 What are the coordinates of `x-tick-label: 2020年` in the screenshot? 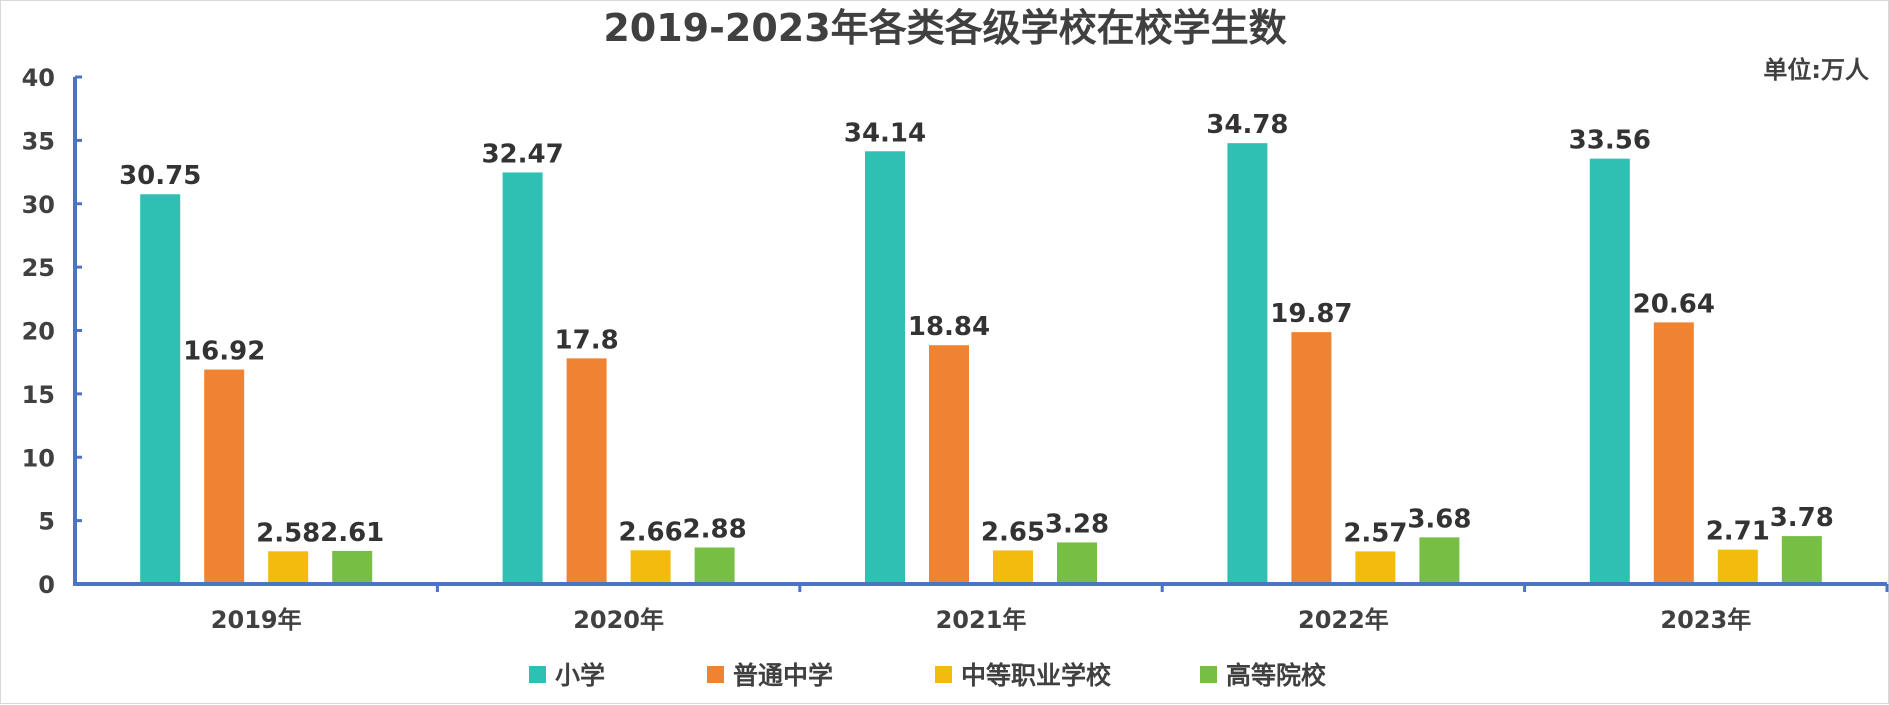 It's located at (618, 620).